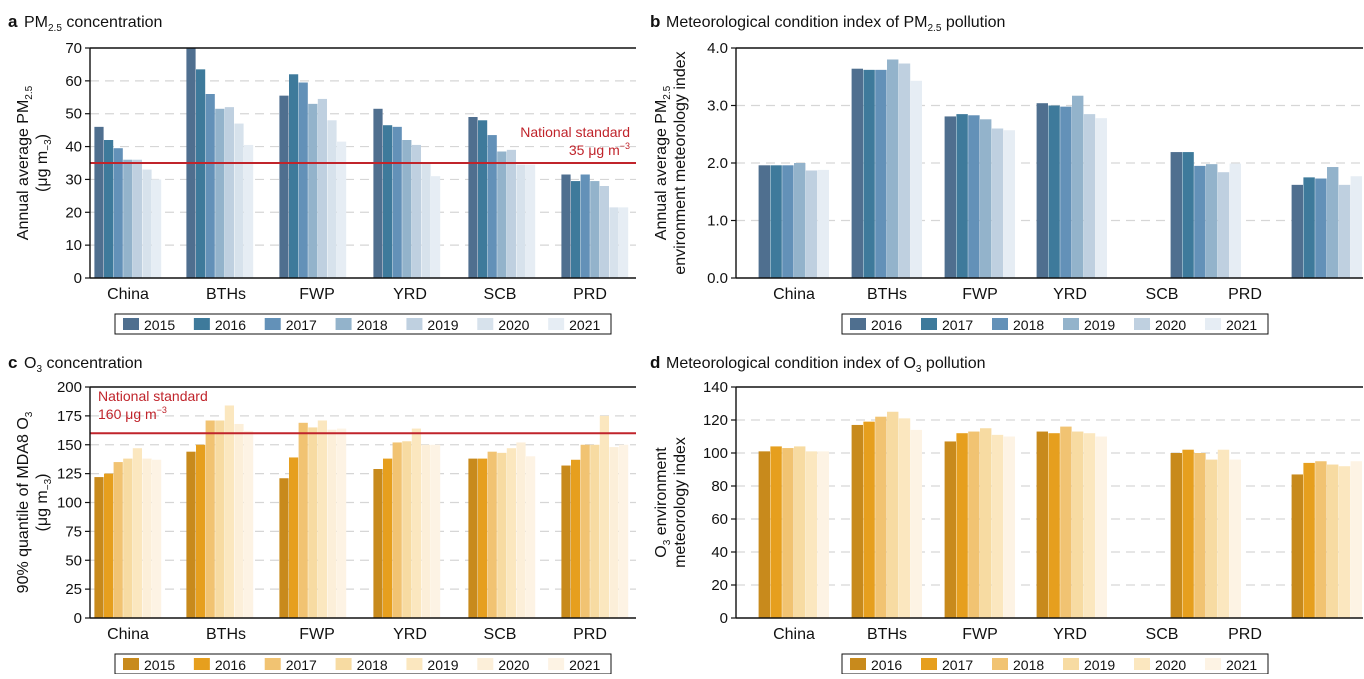  Describe the element at coordinates (372, 325) in the screenshot. I see `legend-label: 2018` at that location.